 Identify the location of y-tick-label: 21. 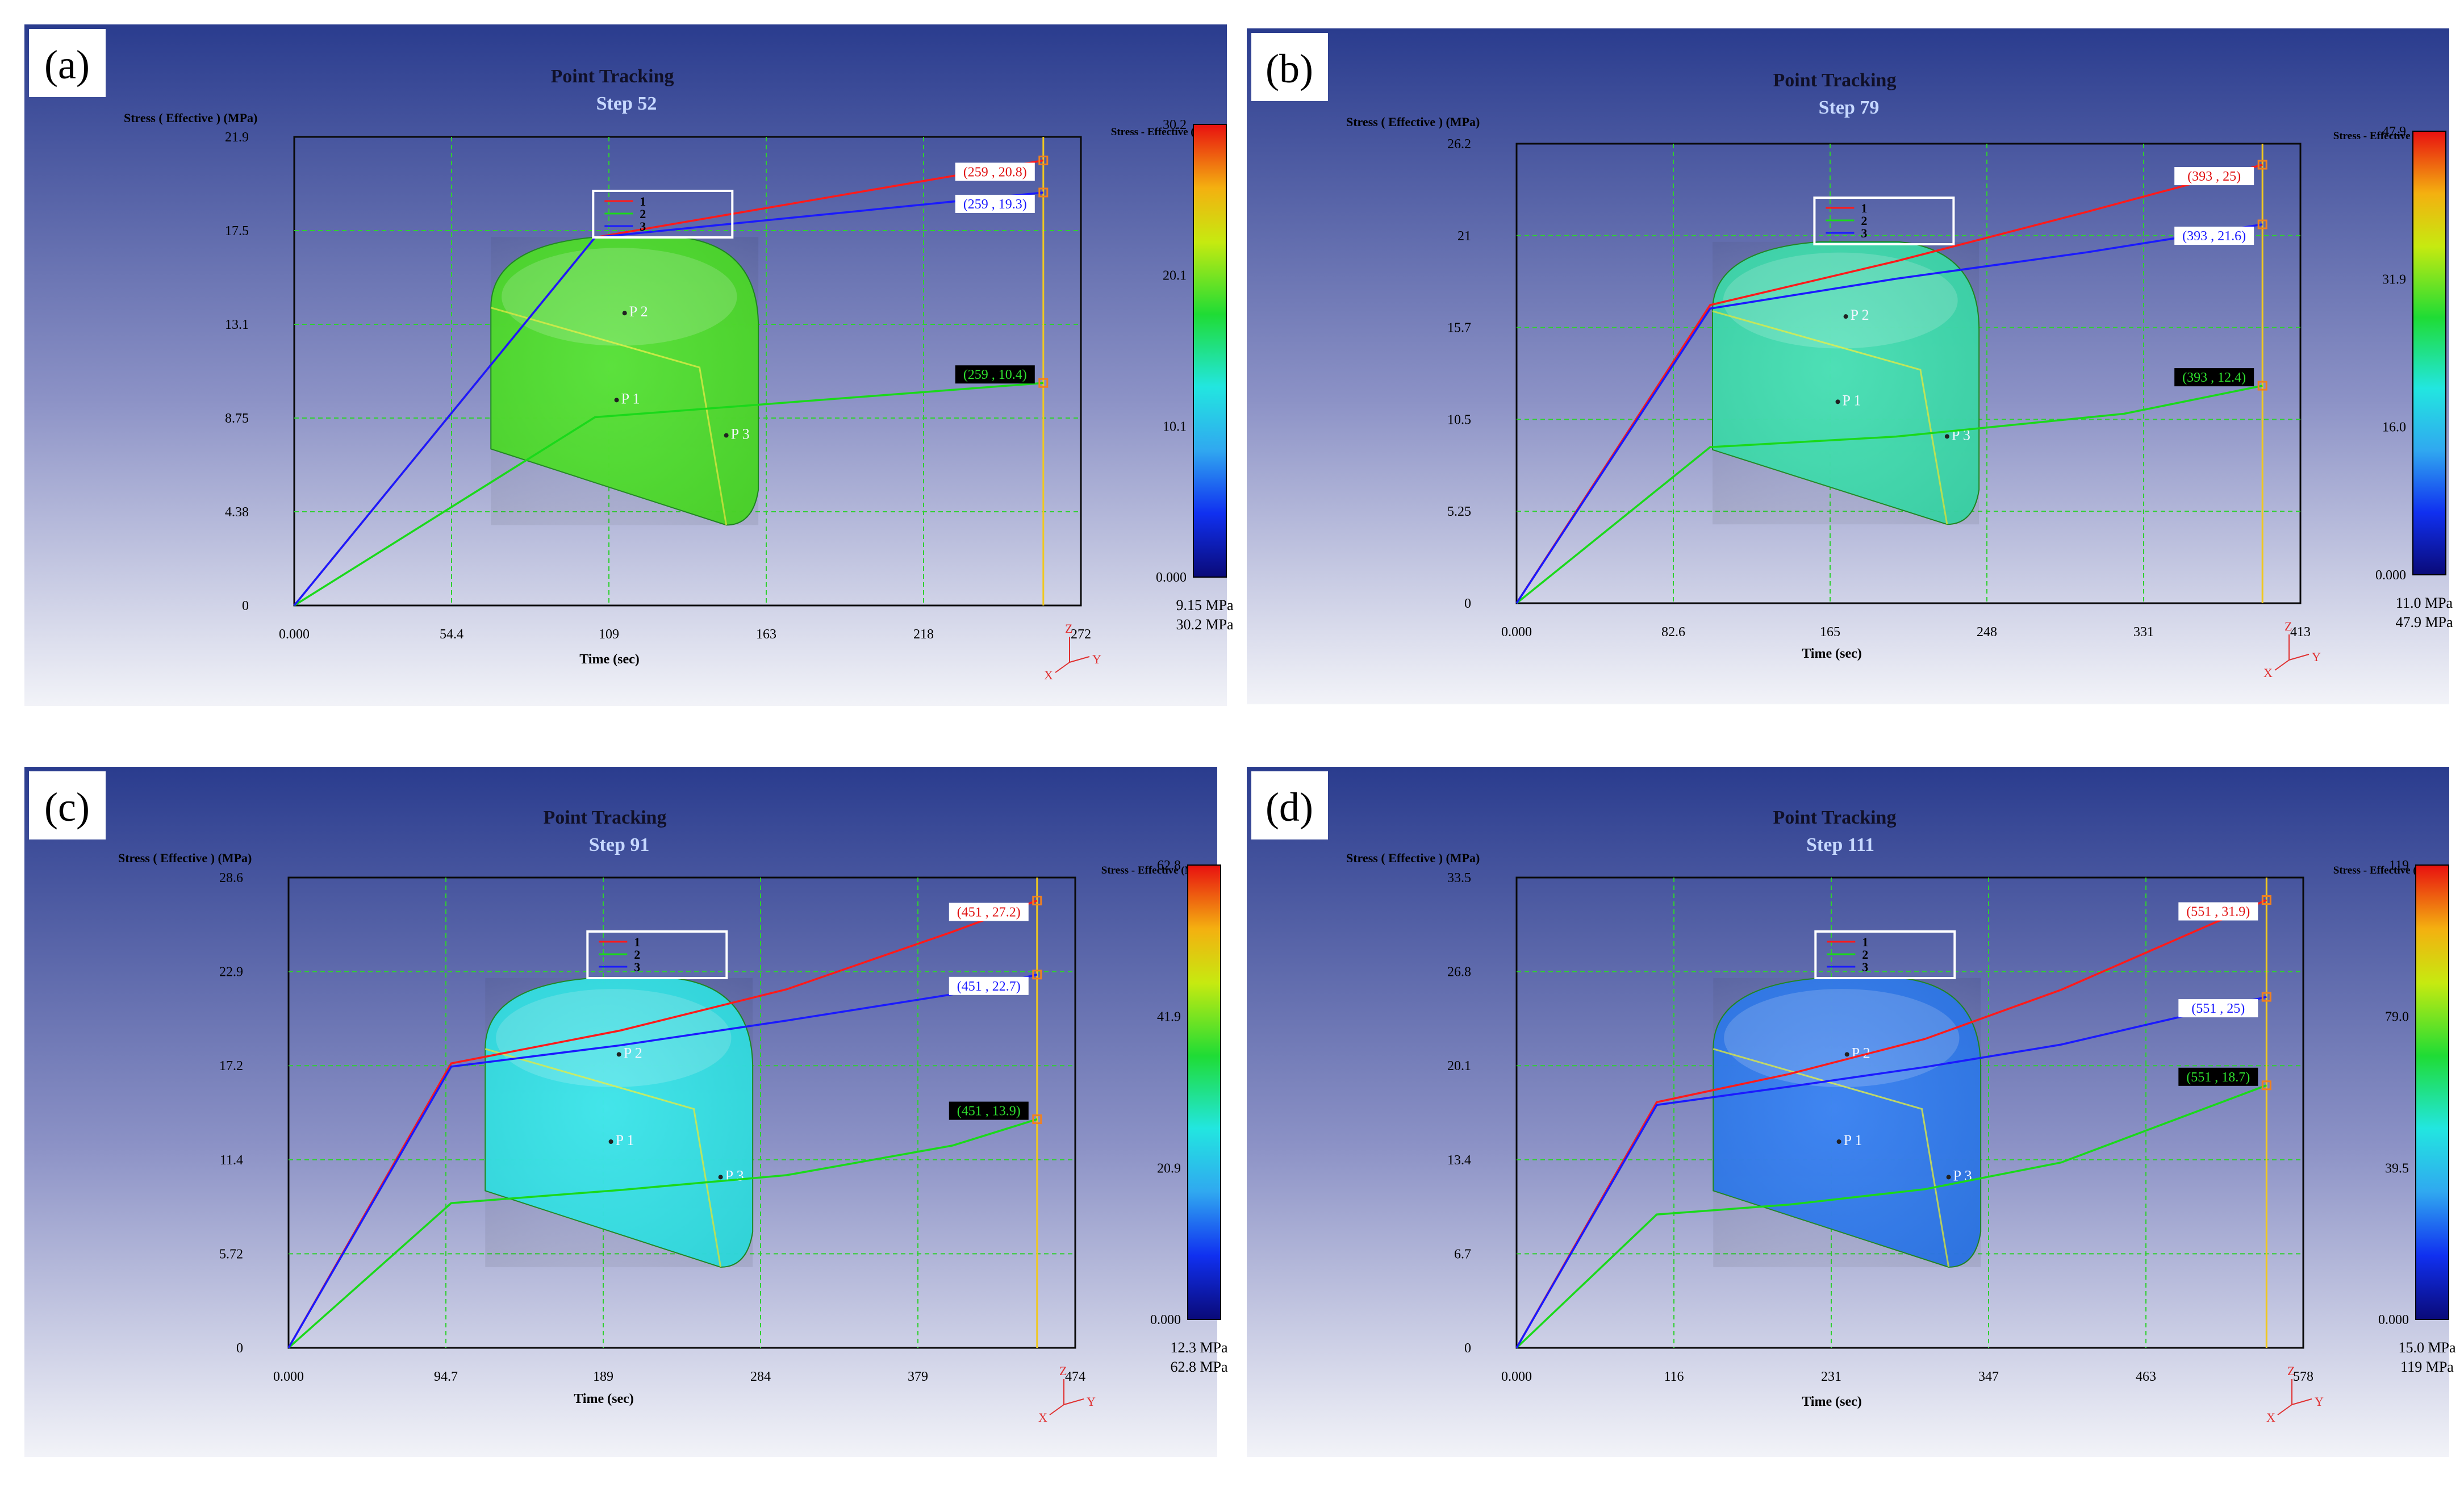
(1464, 236).